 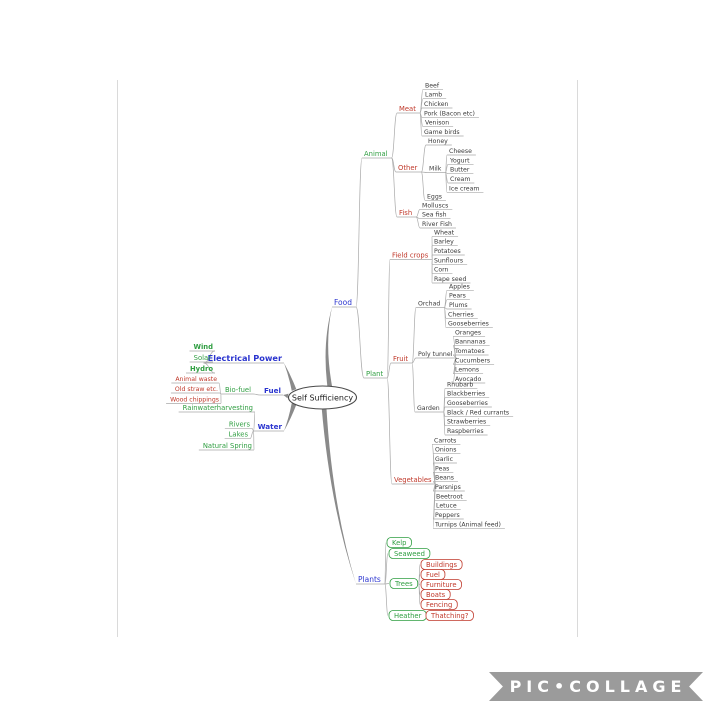 What do you see at coordinates (370, 580) in the screenshot?
I see `mindmap-node-plants: Plants` at bounding box center [370, 580].